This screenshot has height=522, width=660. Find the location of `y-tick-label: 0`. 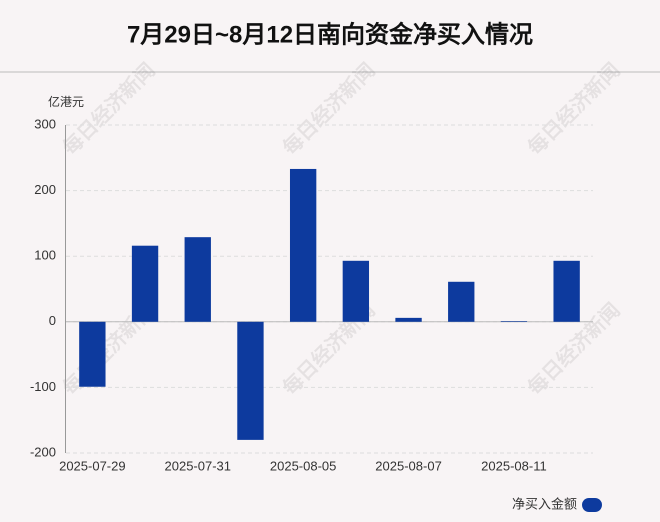

y-tick-label: 0 is located at coordinates (52, 320).